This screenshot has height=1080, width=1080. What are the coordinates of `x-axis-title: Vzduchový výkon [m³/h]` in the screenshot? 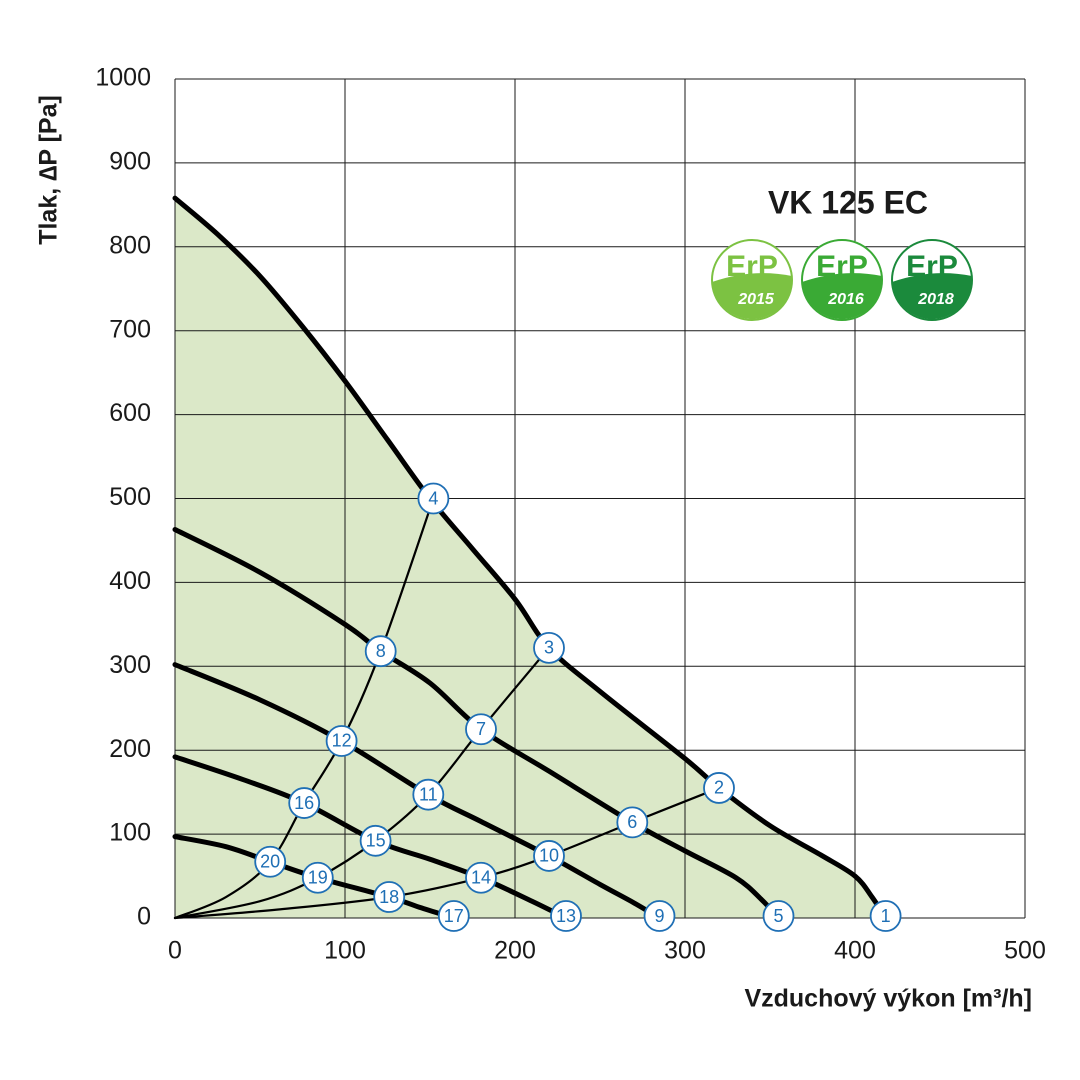 It's located at (888, 999).